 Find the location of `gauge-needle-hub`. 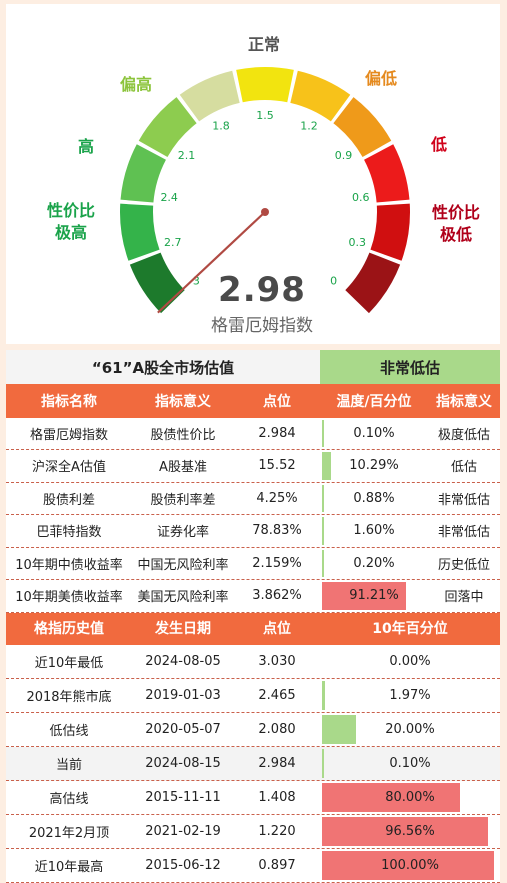

gauge-needle-hub is located at coordinates (265, 212).